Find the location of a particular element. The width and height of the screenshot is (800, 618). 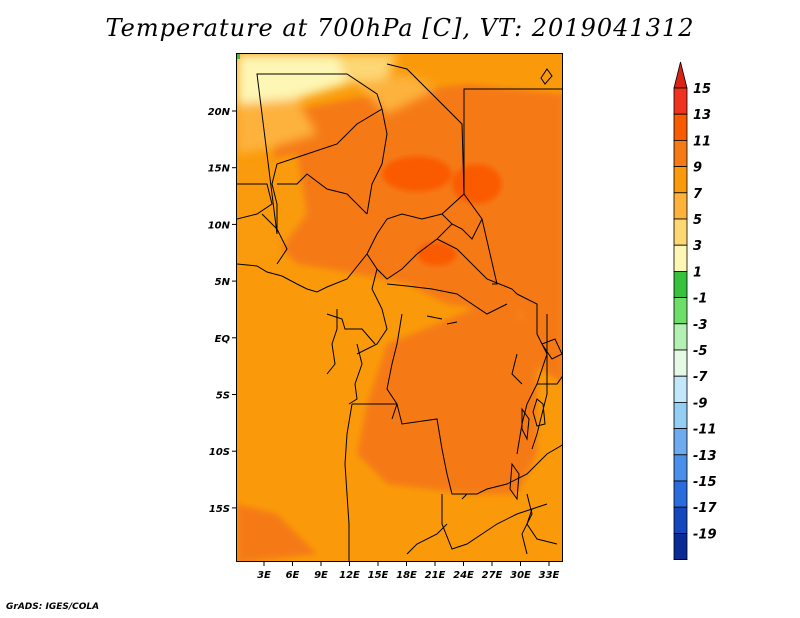

longitude-axis: 3E 6E 9E 12E 15E 18E 21E 24E 27E 30E 33E is located at coordinates (408, 571).